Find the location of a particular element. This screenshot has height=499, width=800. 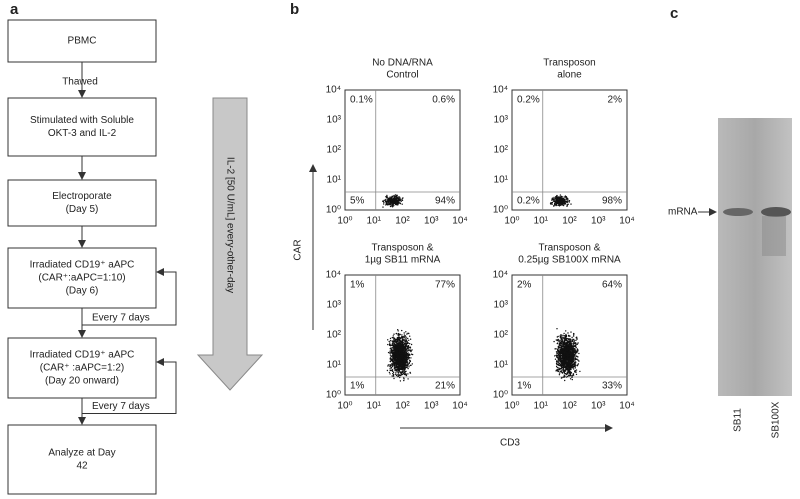

x-tick-label: 10¹ is located at coordinates (374, 406).